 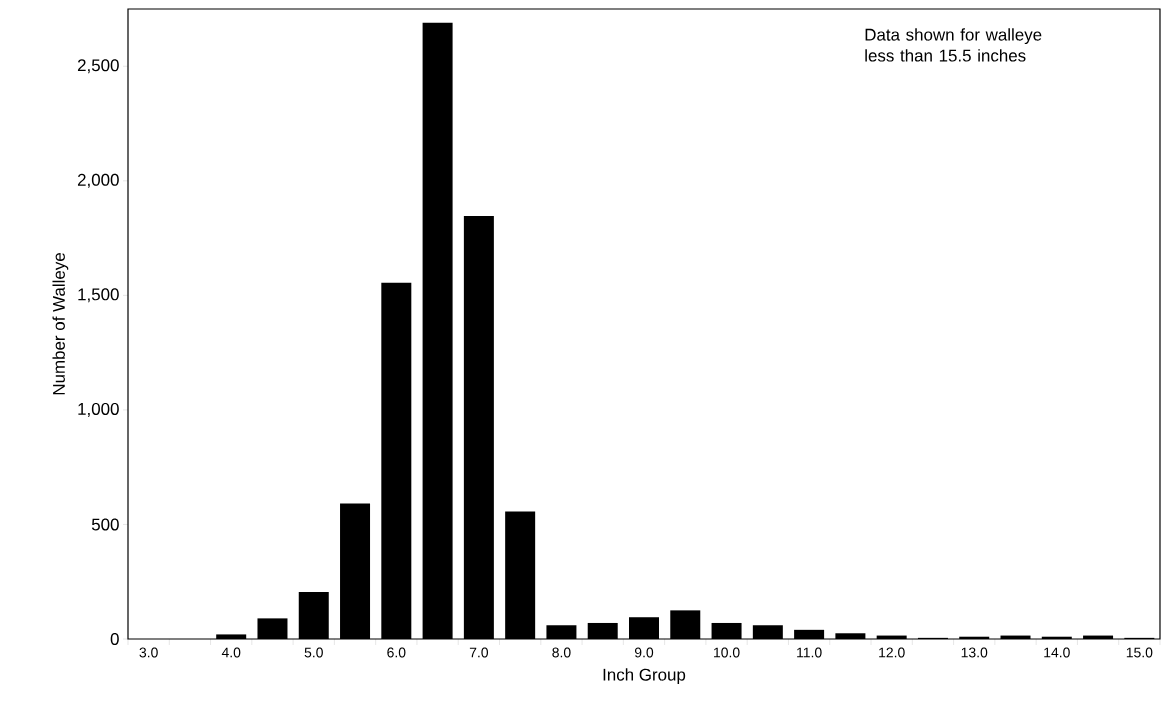 I want to click on x-tick-label: 13.0, so click(x=974, y=652).